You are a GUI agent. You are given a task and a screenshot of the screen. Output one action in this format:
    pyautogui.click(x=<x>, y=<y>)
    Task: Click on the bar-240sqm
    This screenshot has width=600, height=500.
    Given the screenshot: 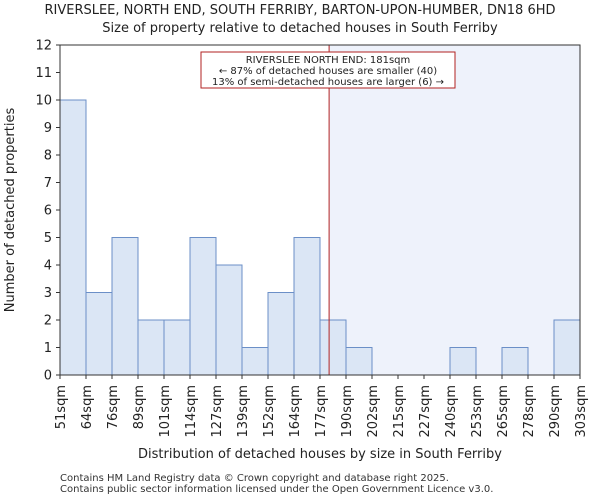 What is the action you would take?
    pyautogui.click(x=463, y=361)
    